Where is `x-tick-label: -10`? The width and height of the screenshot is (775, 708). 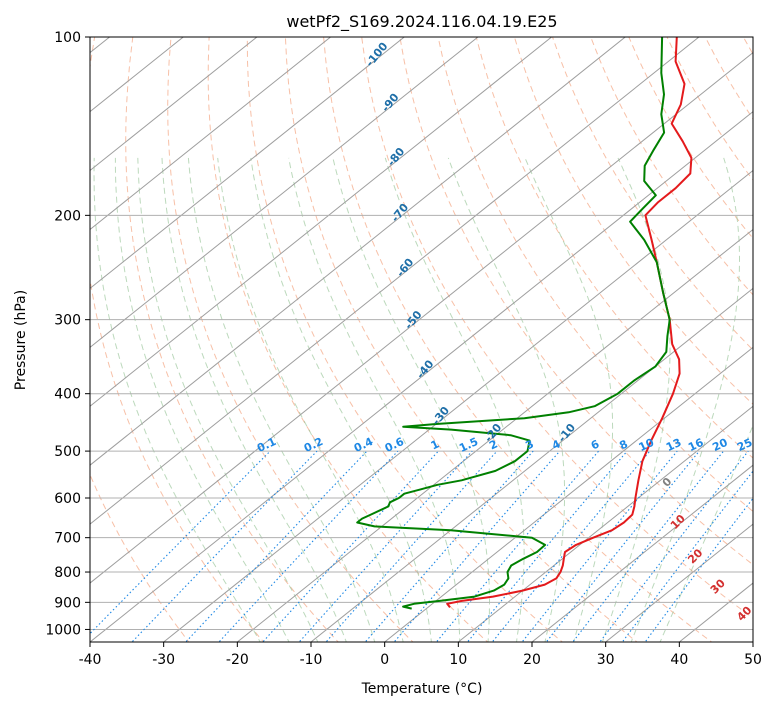 x-tick-label: -10 is located at coordinates (311, 660).